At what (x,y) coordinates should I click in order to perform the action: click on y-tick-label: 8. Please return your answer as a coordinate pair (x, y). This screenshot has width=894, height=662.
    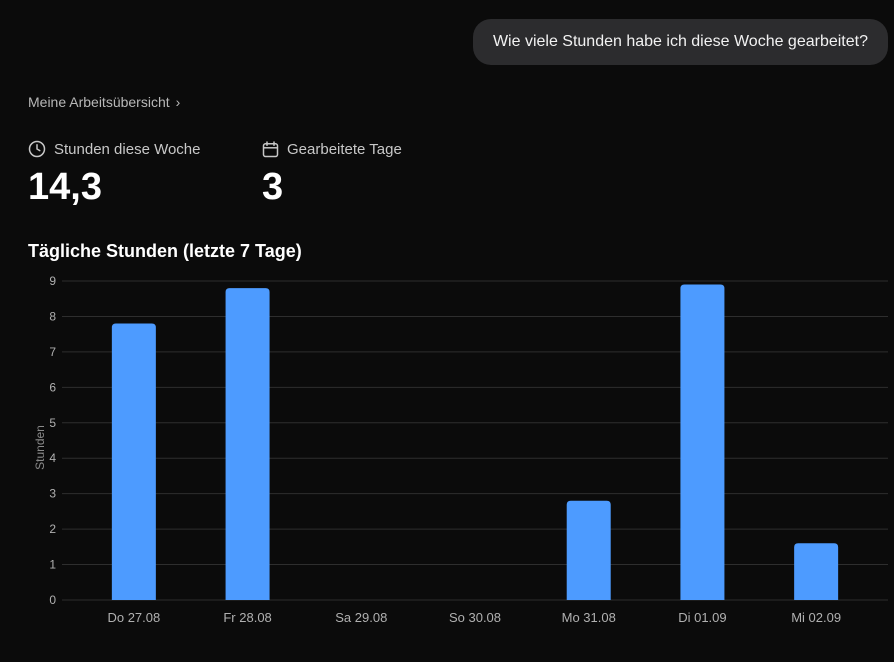
    Looking at the image, I should click on (52, 316).